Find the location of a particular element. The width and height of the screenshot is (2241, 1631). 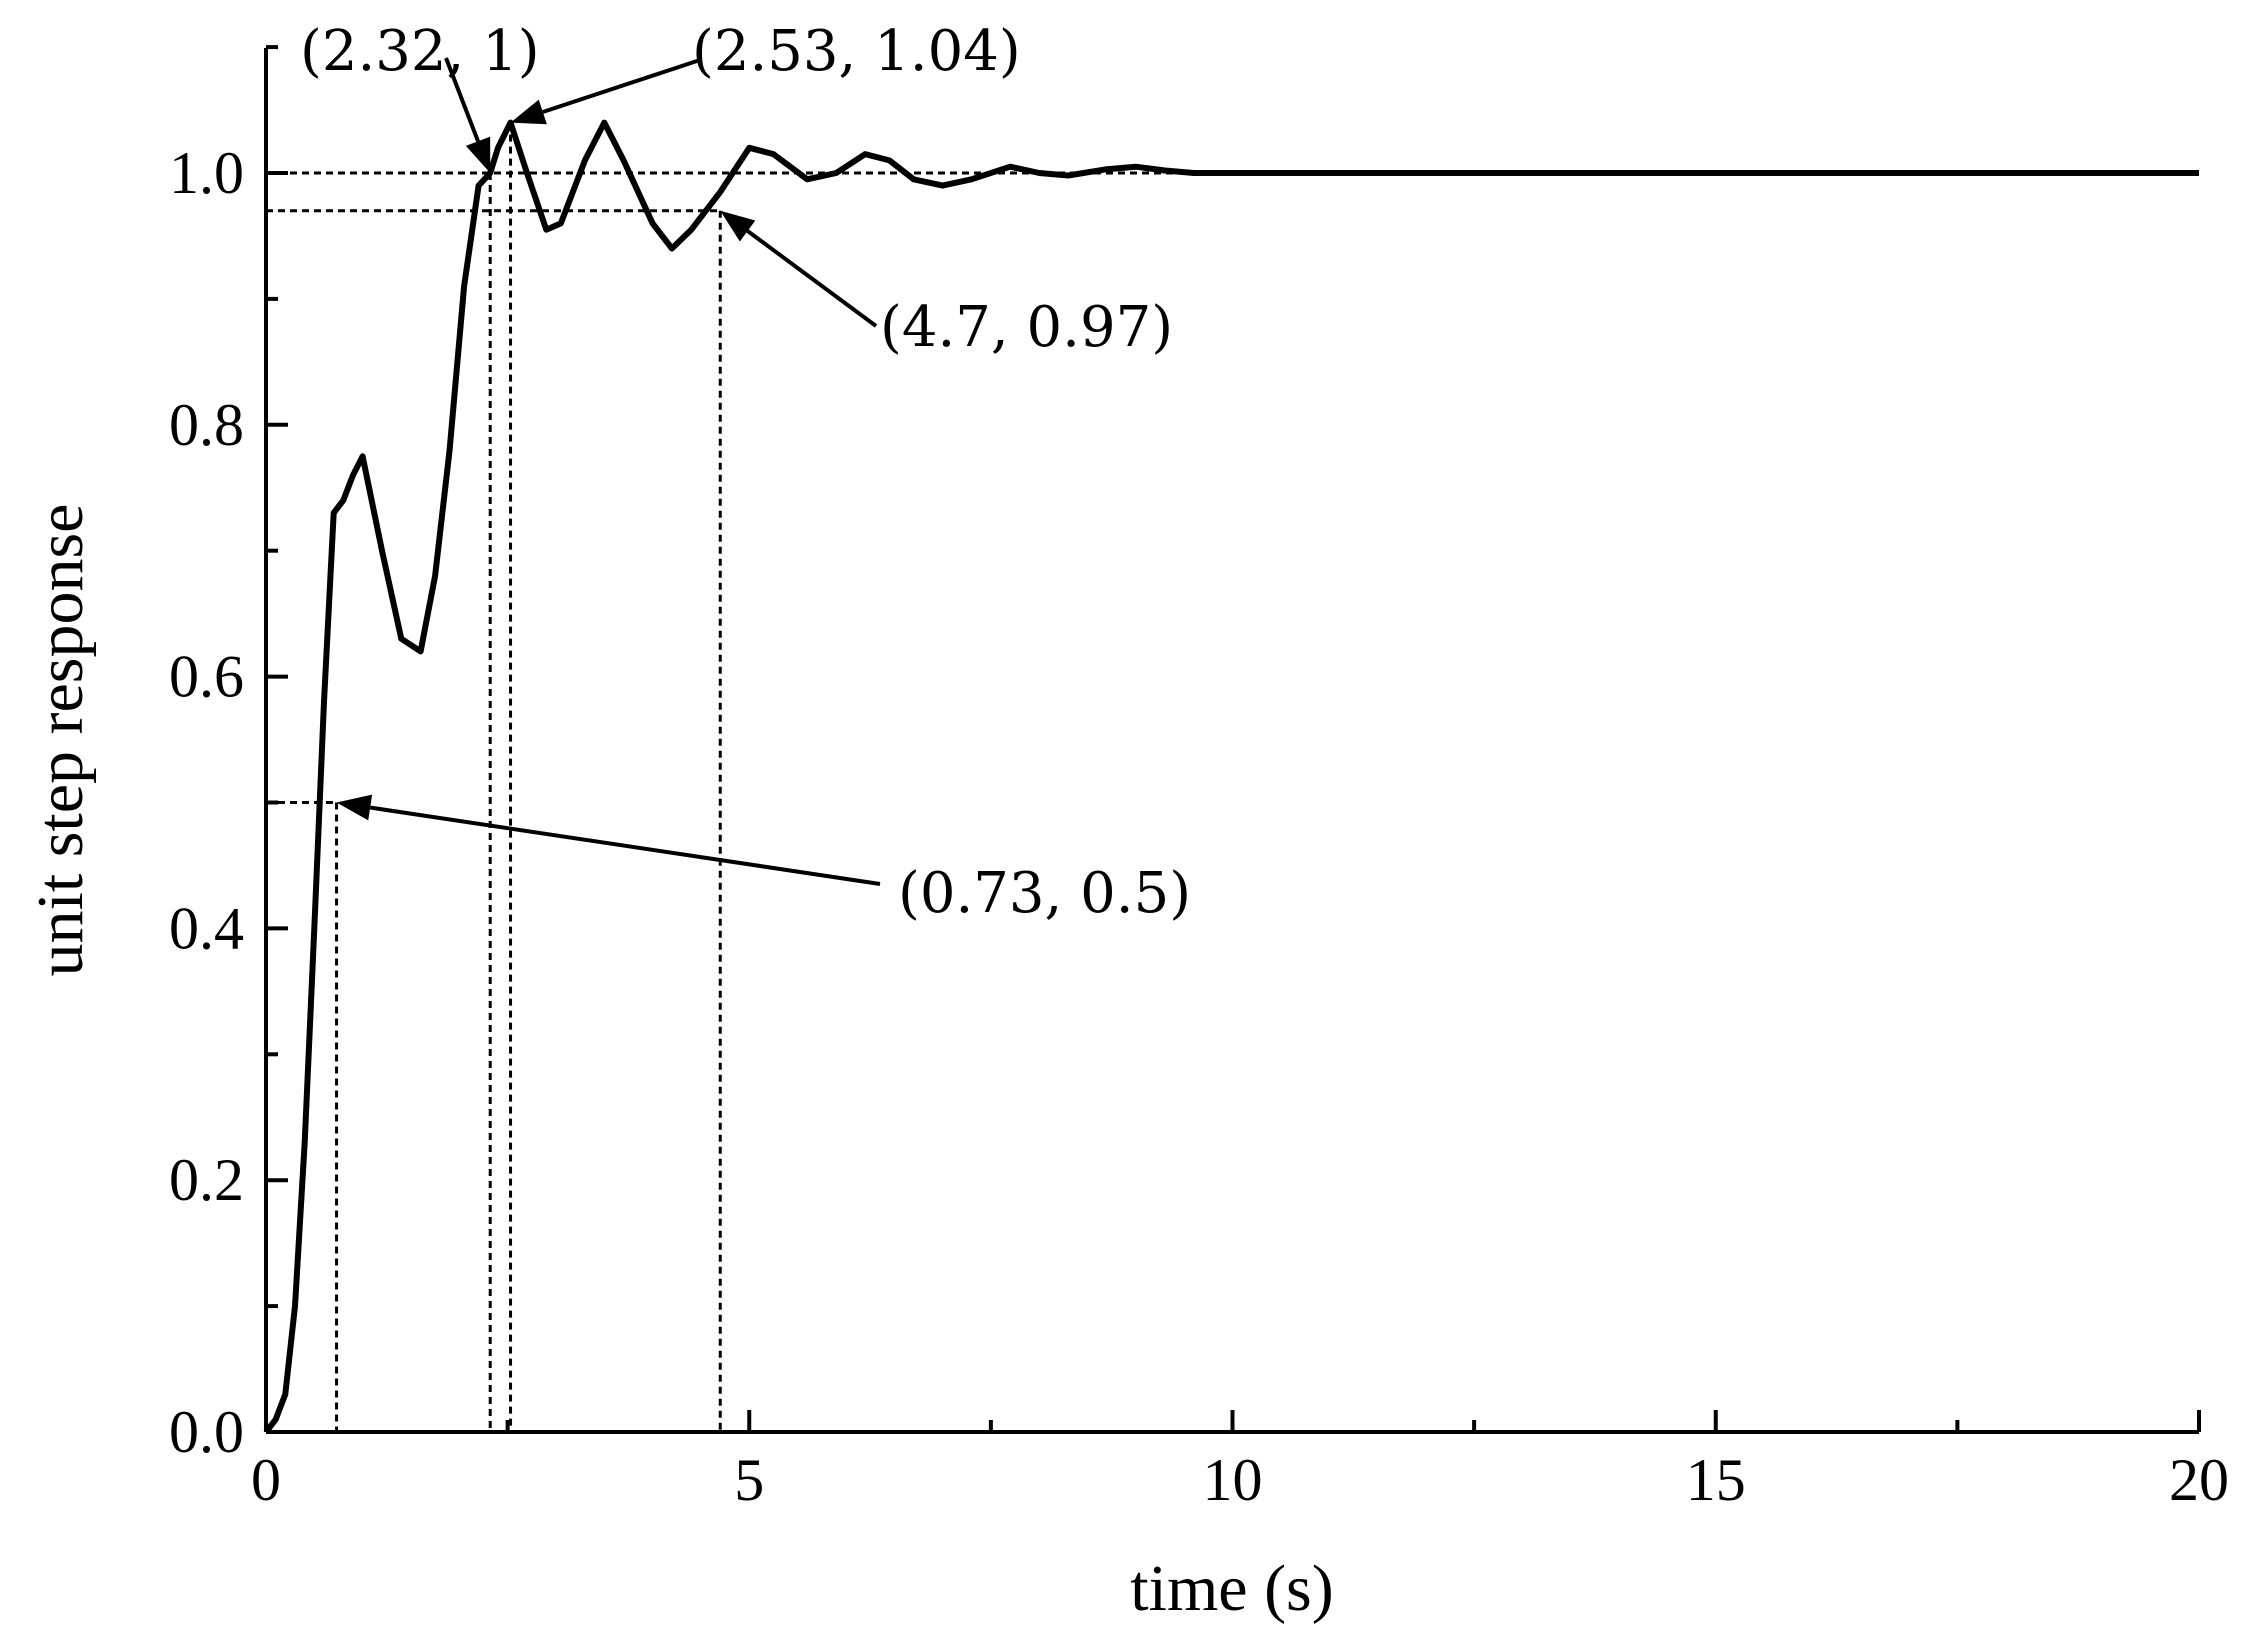

y-tick-label: 0.0 is located at coordinates (206, 1432).